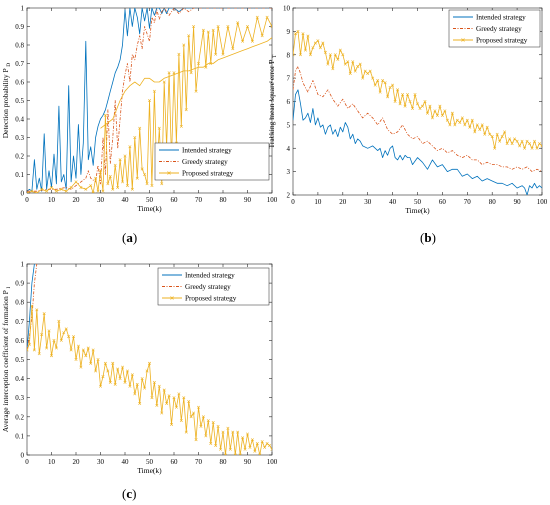 This screenshot has width=550, height=505. What do you see at coordinates (6, 101) in the screenshot?
I see `y-axis-label: Detection probability P D` at bounding box center [6, 101].